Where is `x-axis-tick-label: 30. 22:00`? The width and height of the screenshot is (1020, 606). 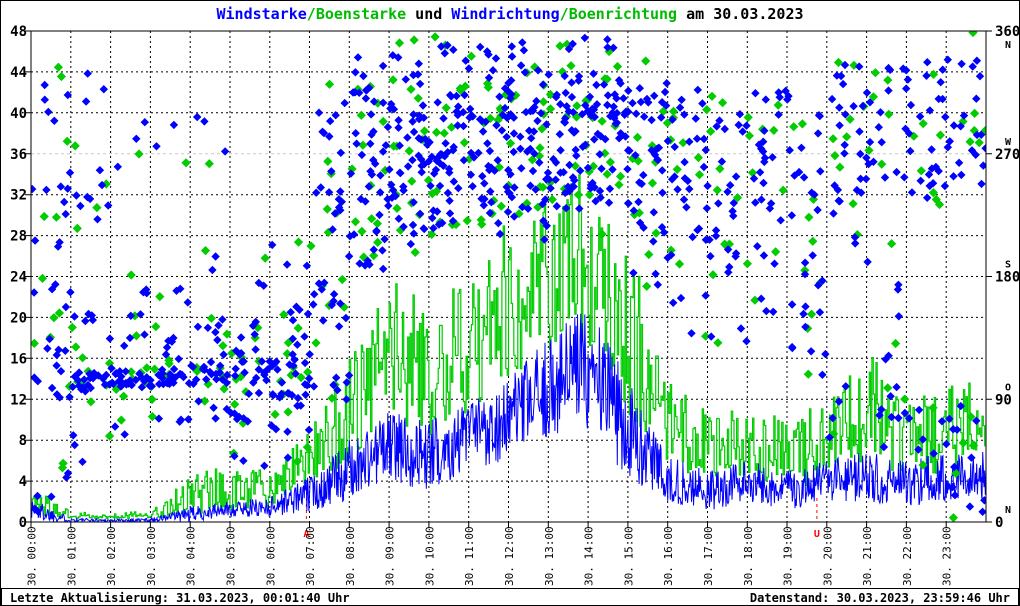 x-axis-tick-label: 30. 22:00 is located at coordinates (907, 556).